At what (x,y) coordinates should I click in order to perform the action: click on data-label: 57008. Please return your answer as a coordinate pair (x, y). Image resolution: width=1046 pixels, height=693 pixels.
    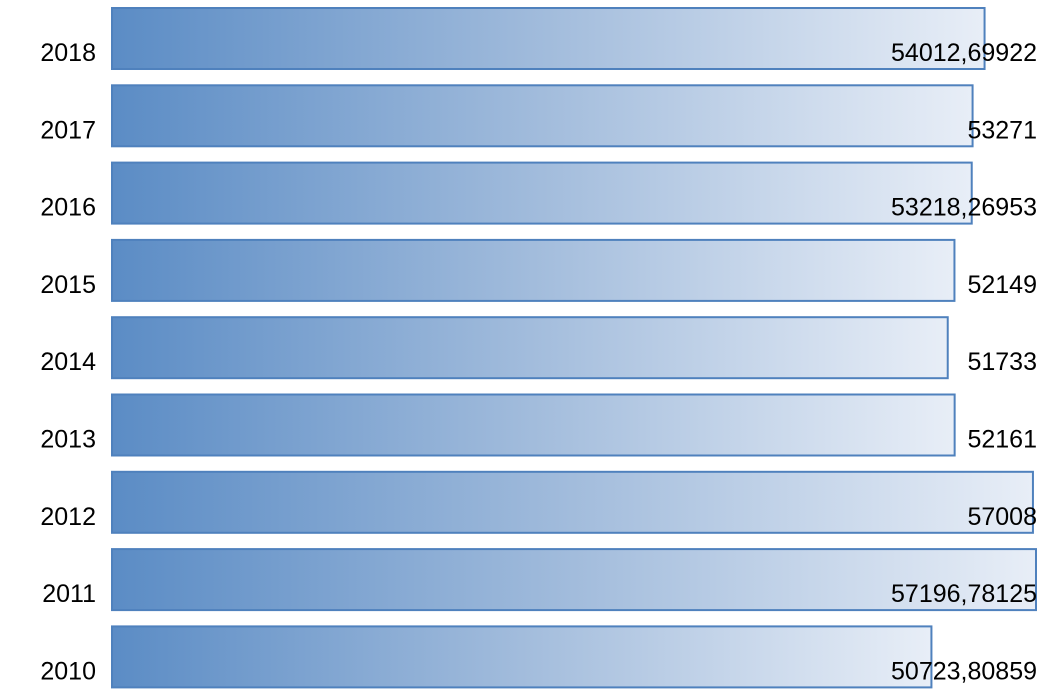
    Looking at the image, I should click on (1002, 517).